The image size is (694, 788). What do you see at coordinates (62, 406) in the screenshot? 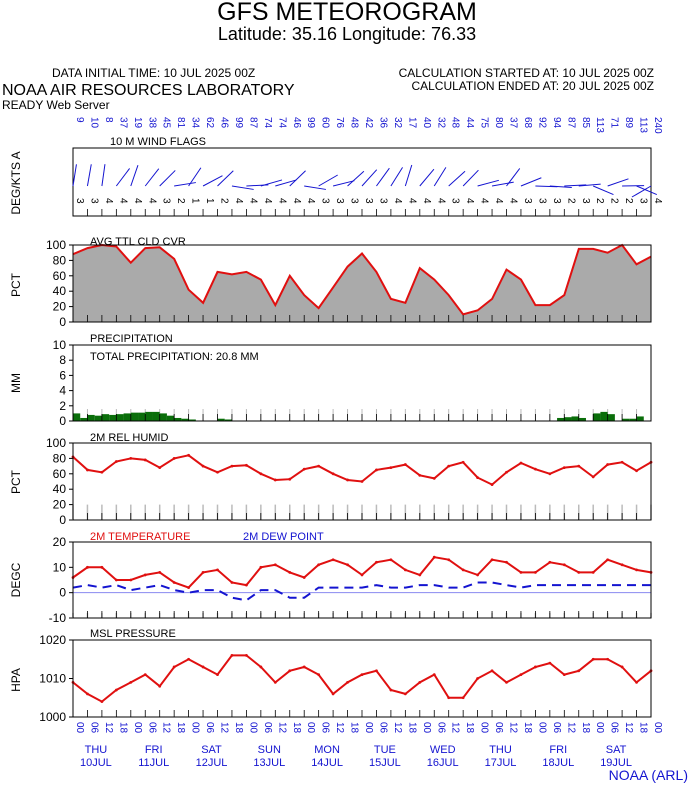
I see `precip-ytick-label: 2` at bounding box center [62, 406].